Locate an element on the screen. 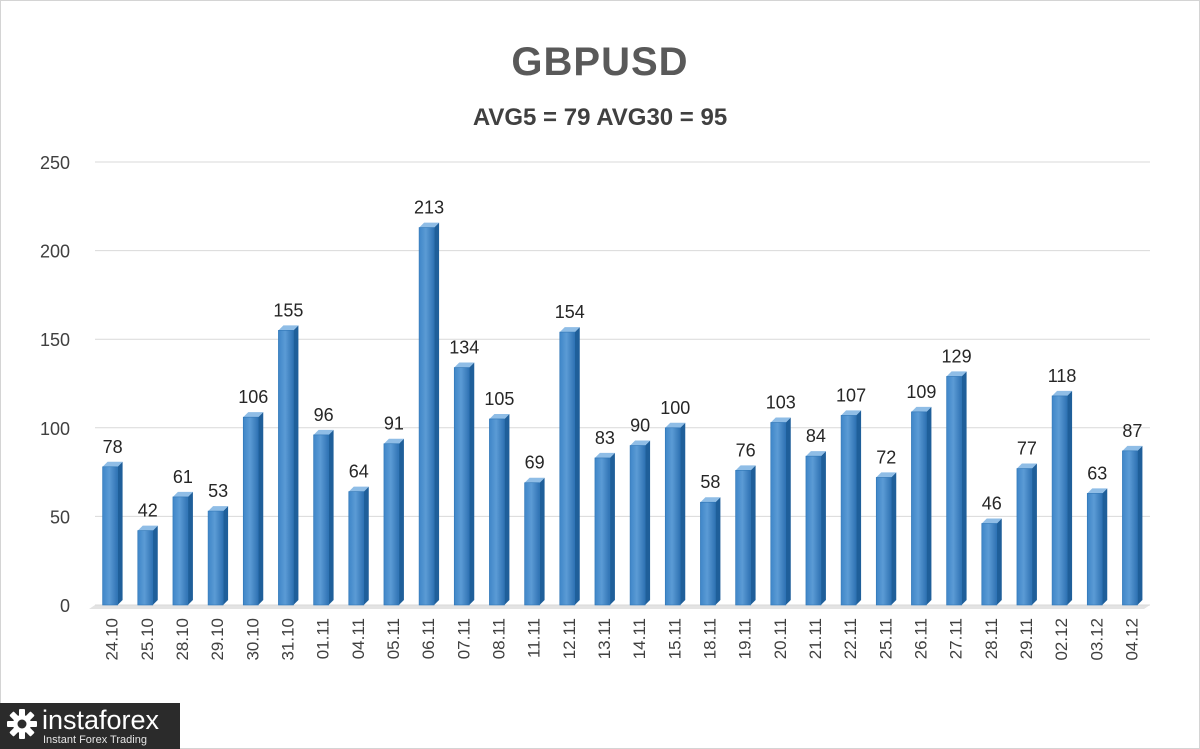  x-tick-label: 04.12 is located at coordinates (1131, 639).